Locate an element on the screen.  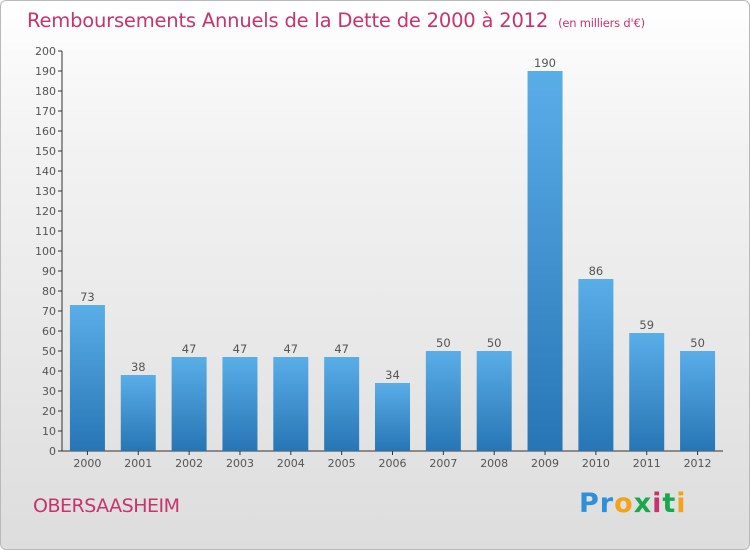
y-tick-label: 30 is located at coordinates (49, 391).